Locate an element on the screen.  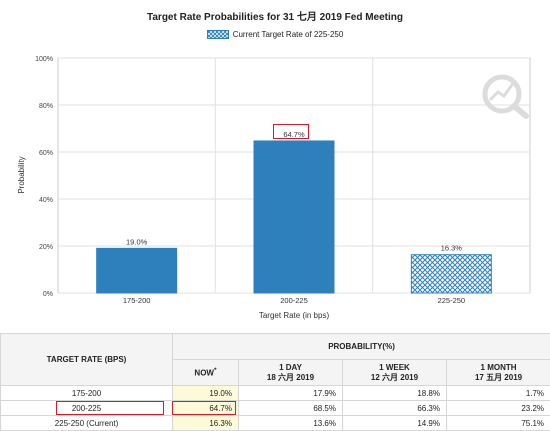
value-cell: 14.9% is located at coordinates (395, 423).